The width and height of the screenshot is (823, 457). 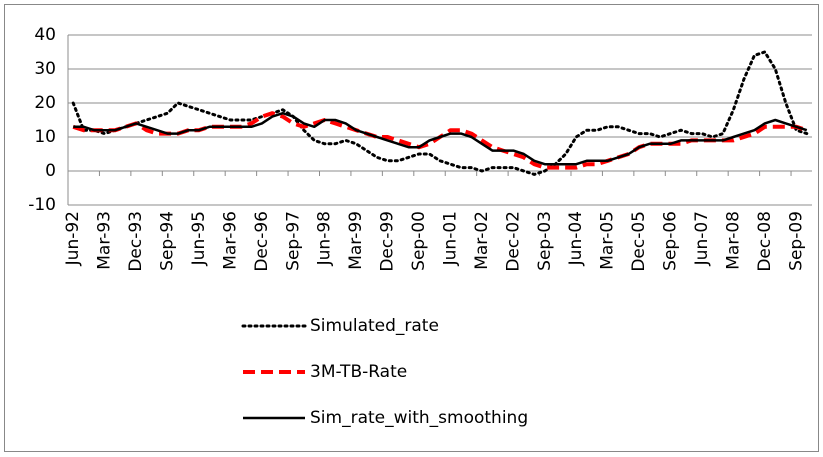 What do you see at coordinates (45, 103) in the screenshot?
I see `y-tick-label: 20` at bounding box center [45, 103].